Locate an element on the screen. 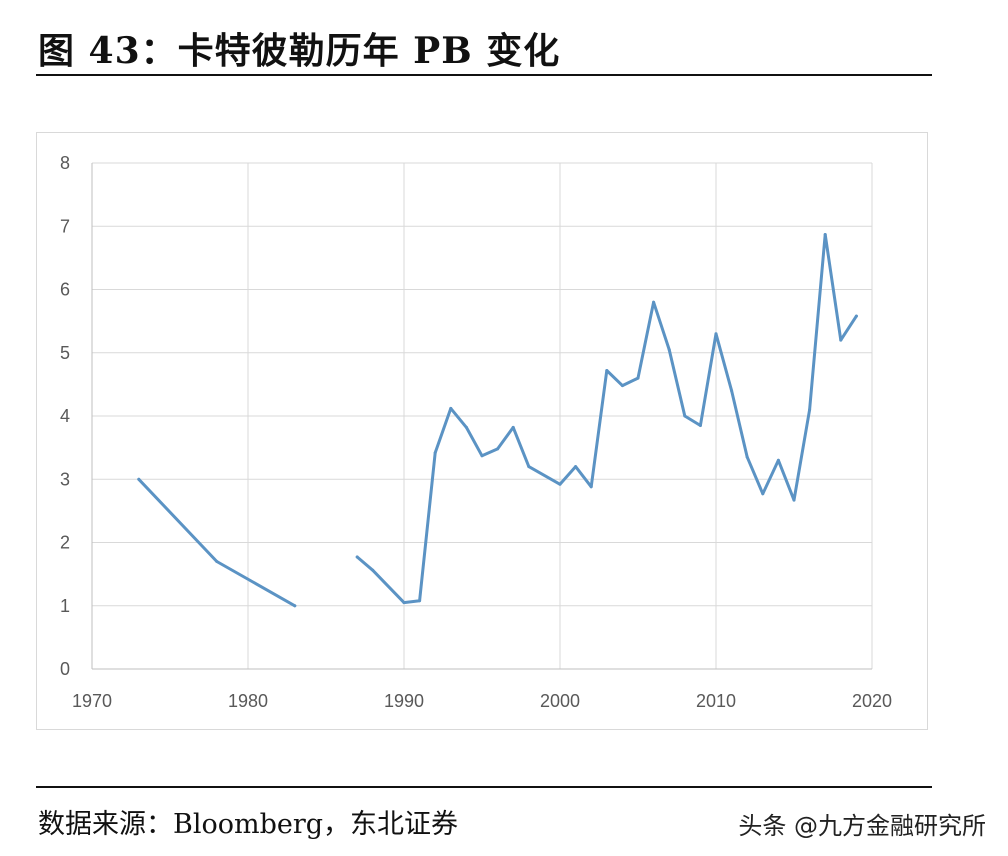  x-tick-label: 1980 is located at coordinates (248, 701).